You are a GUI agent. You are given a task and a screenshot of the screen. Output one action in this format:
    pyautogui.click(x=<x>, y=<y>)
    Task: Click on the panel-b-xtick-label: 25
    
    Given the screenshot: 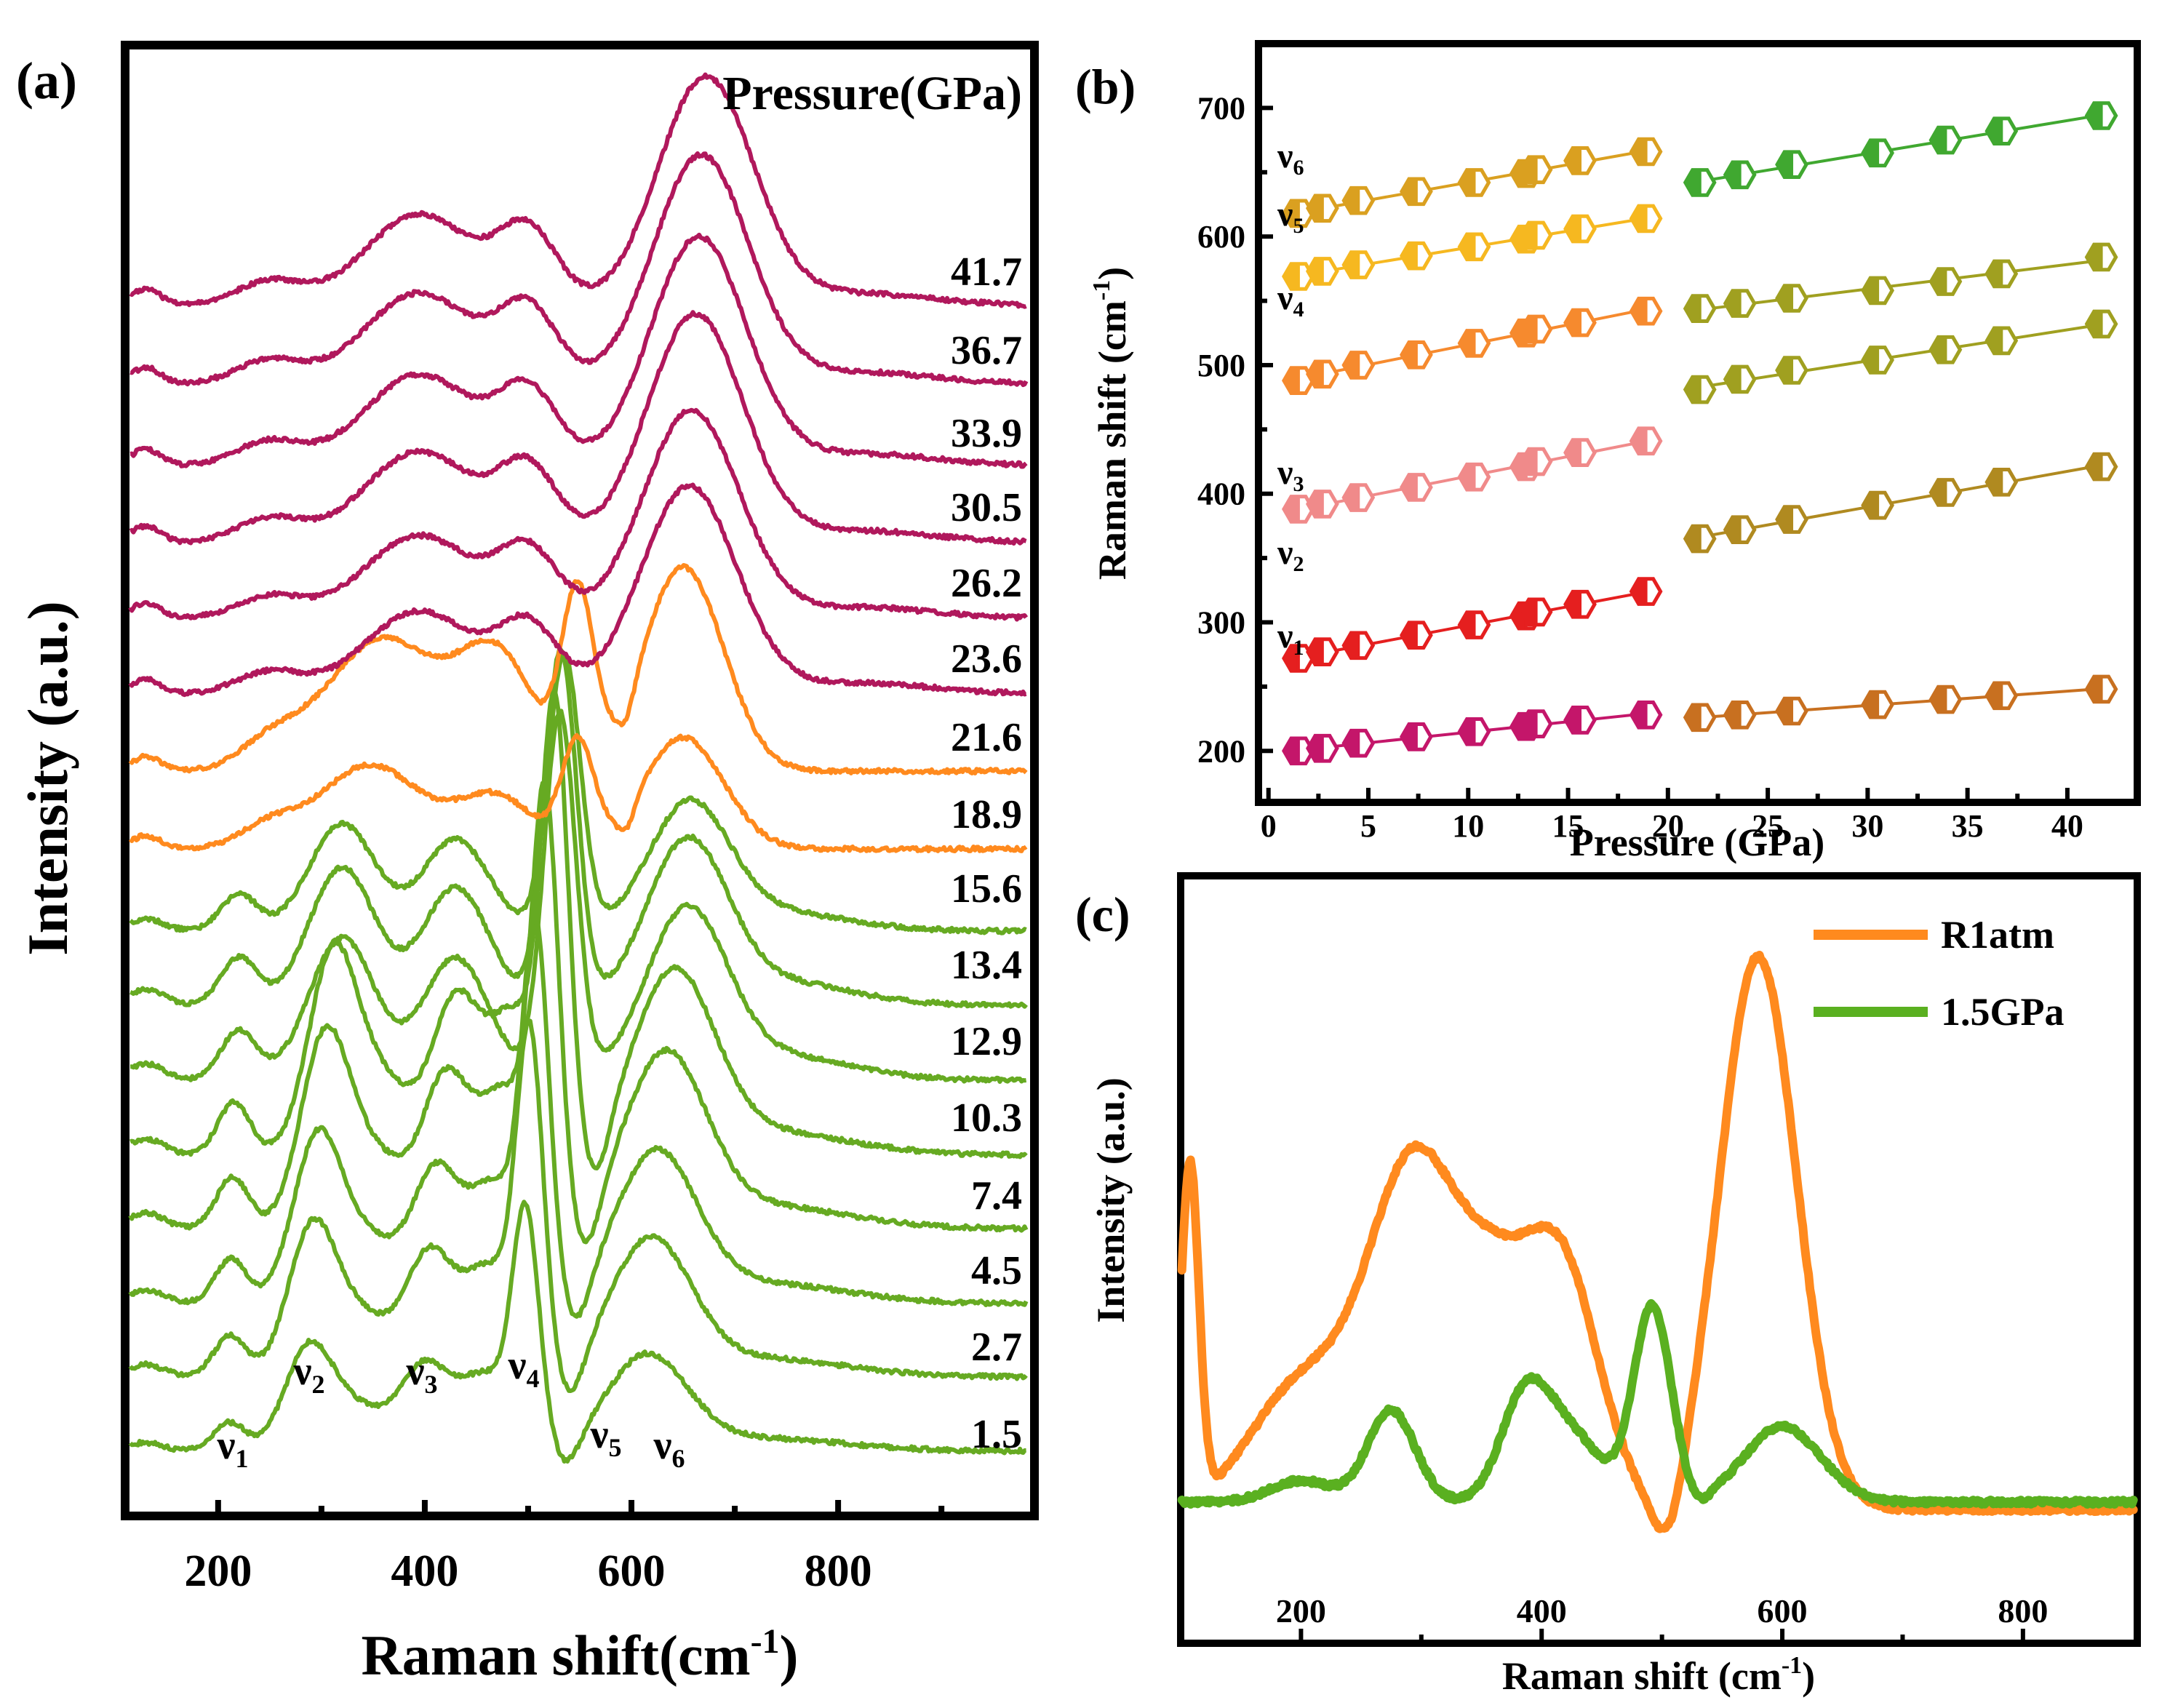 What is the action you would take?
    pyautogui.click(x=1768, y=826)
    